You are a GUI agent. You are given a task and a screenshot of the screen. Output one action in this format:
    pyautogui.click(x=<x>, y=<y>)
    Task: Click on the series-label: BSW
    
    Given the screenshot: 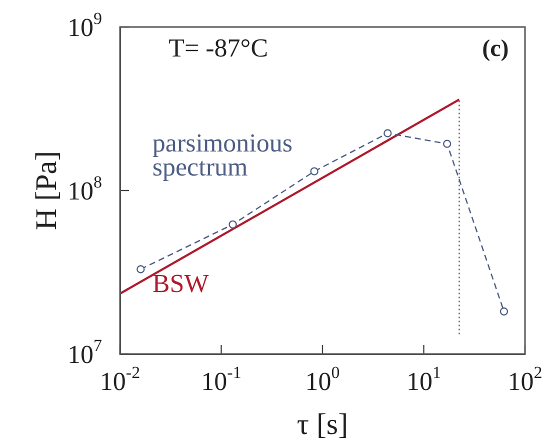 What is the action you would take?
    pyautogui.click(x=181, y=283)
    